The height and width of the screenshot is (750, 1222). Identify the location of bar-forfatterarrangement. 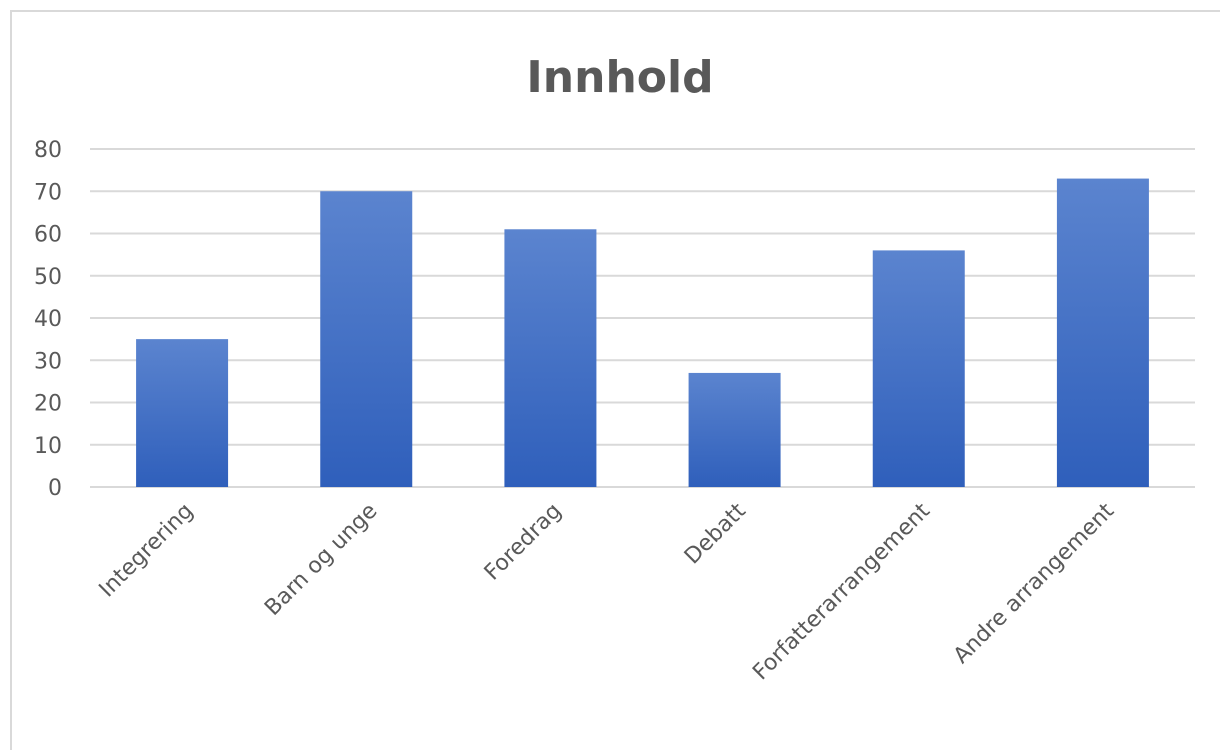
(918, 368).